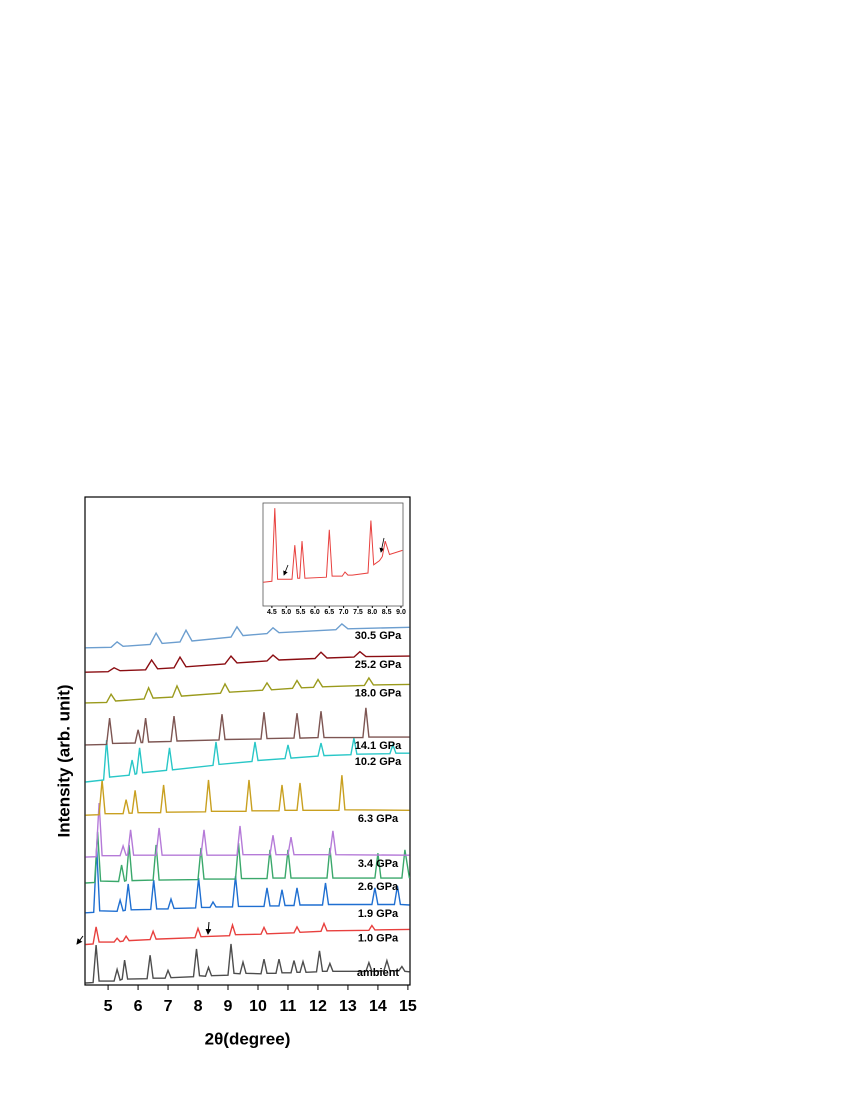 The width and height of the screenshot is (850, 1105). What do you see at coordinates (286, 612) in the screenshot?
I see `x-tick-label: 5.0` at bounding box center [286, 612].